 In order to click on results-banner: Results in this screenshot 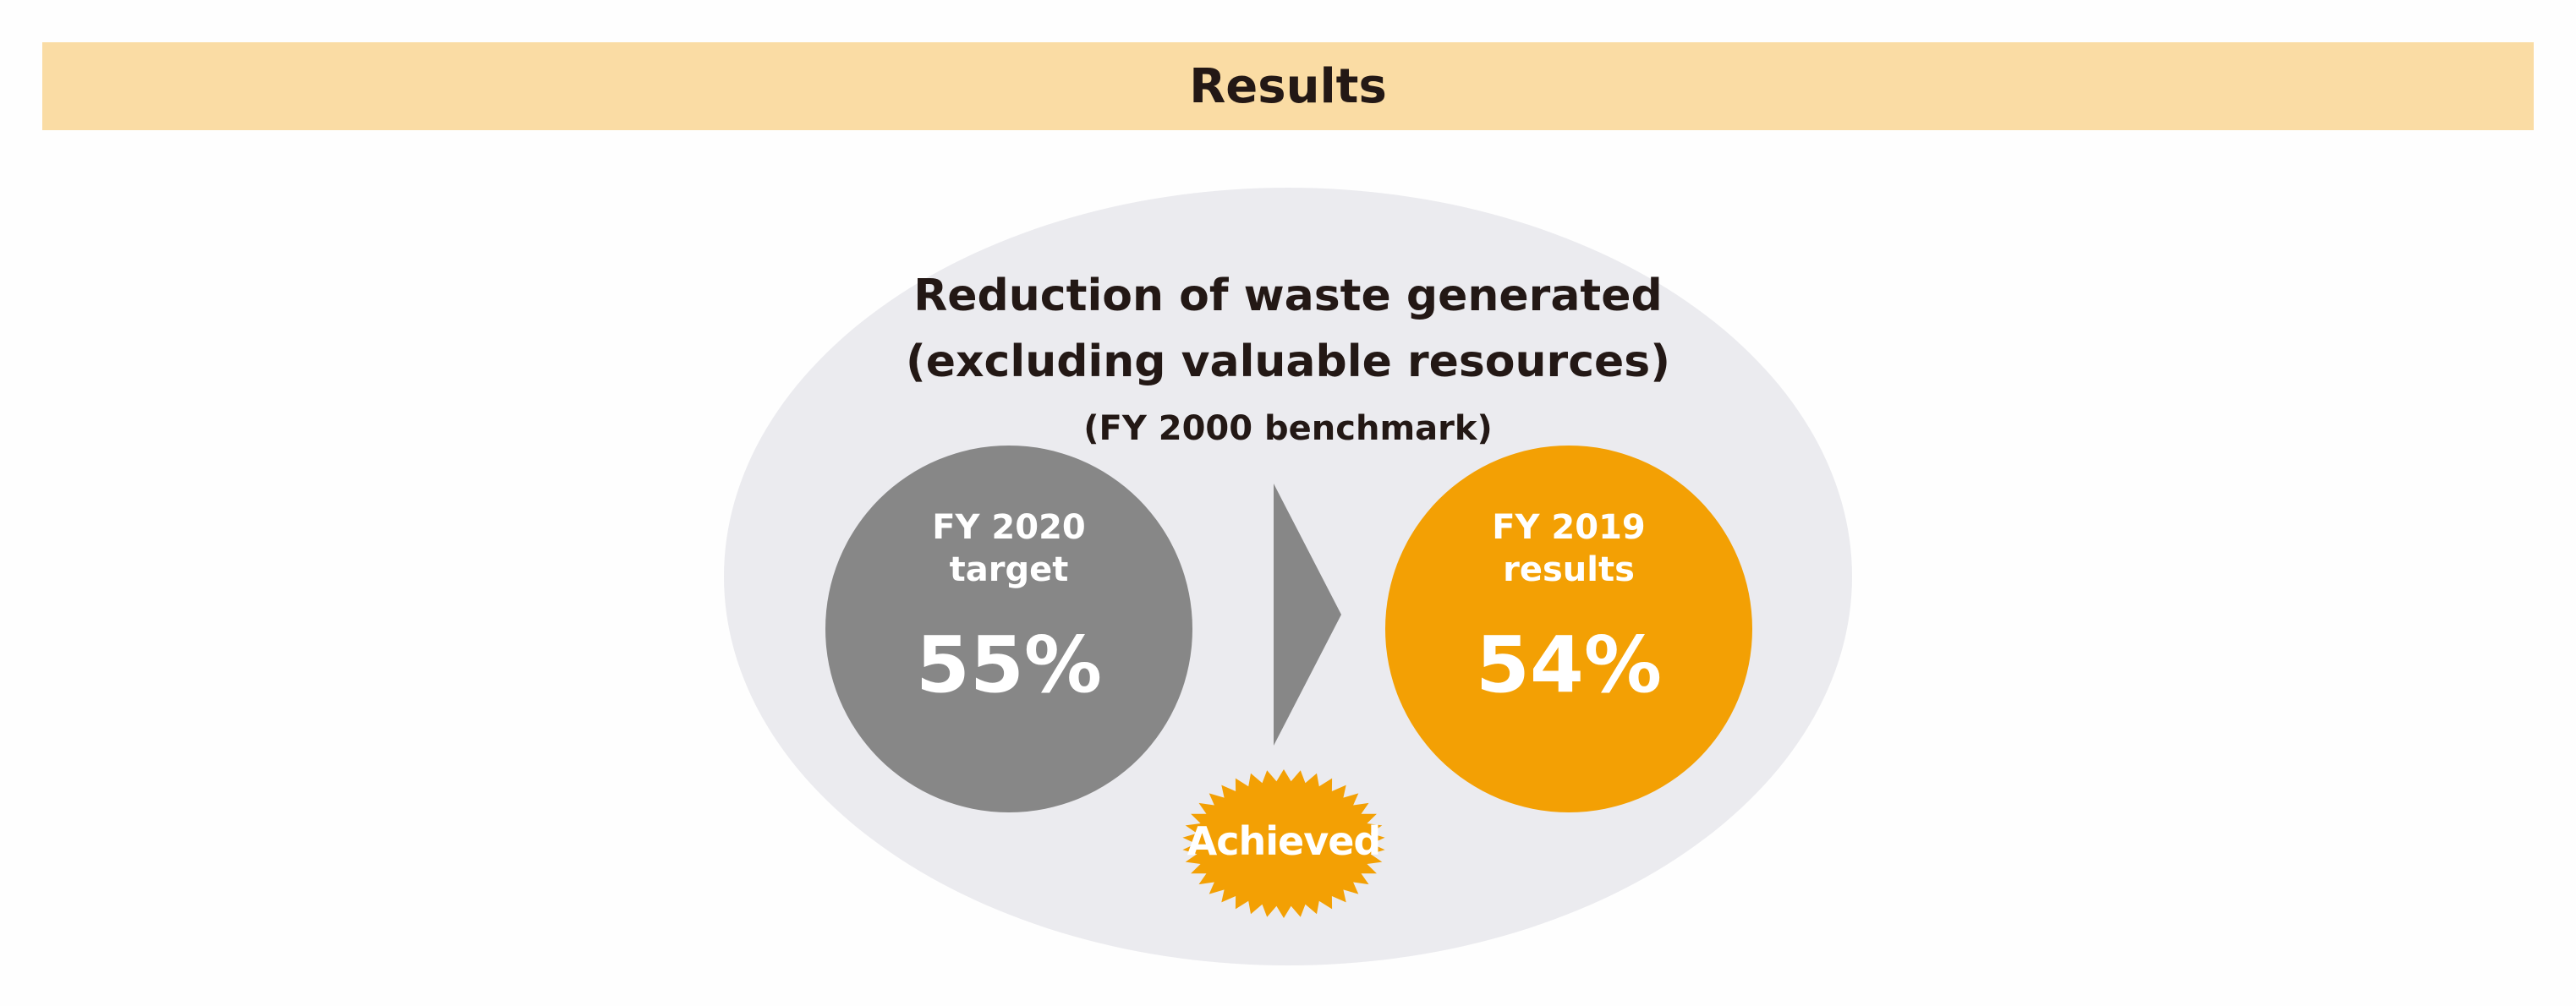, I will do `click(1288, 86)`.